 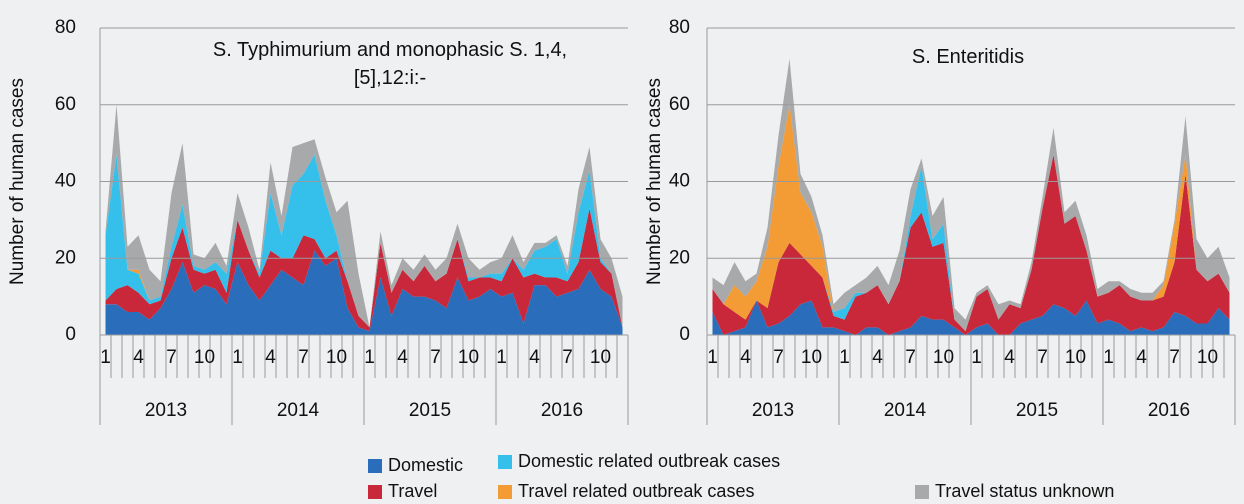 What do you see at coordinates (649, 461) in the screenshot?
I see `legend-label: Domestic related outbreak cases` at bounding box center [649, 461].